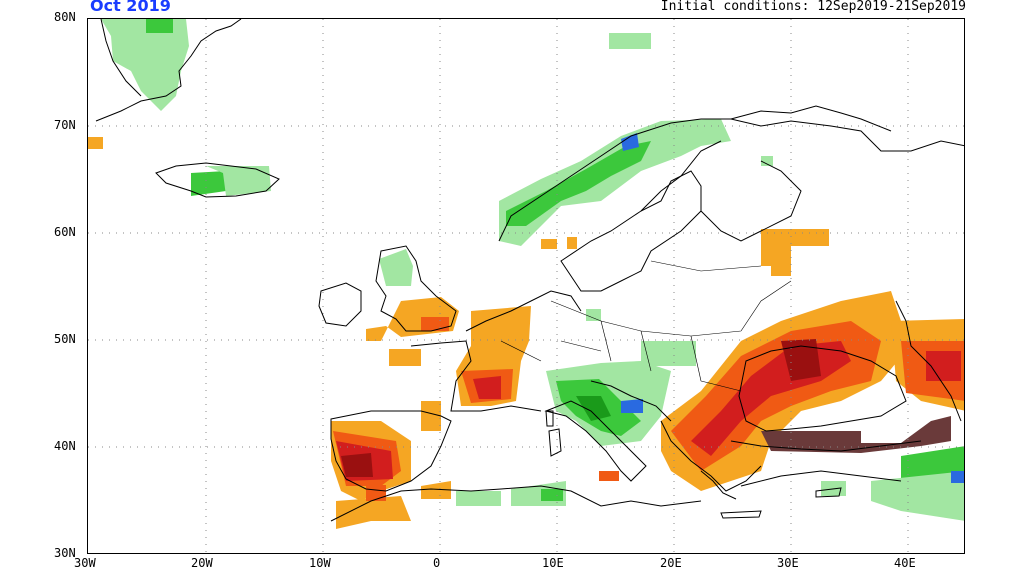 The image size is (1024, 576). I want to click on anomaly-patch-iceland, so click(208, 183).